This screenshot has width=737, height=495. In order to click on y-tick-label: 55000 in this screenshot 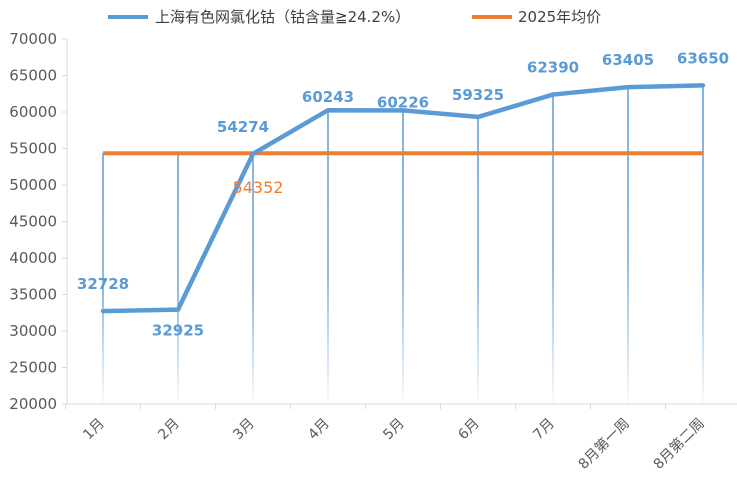, I will do `click(33, 149)`.